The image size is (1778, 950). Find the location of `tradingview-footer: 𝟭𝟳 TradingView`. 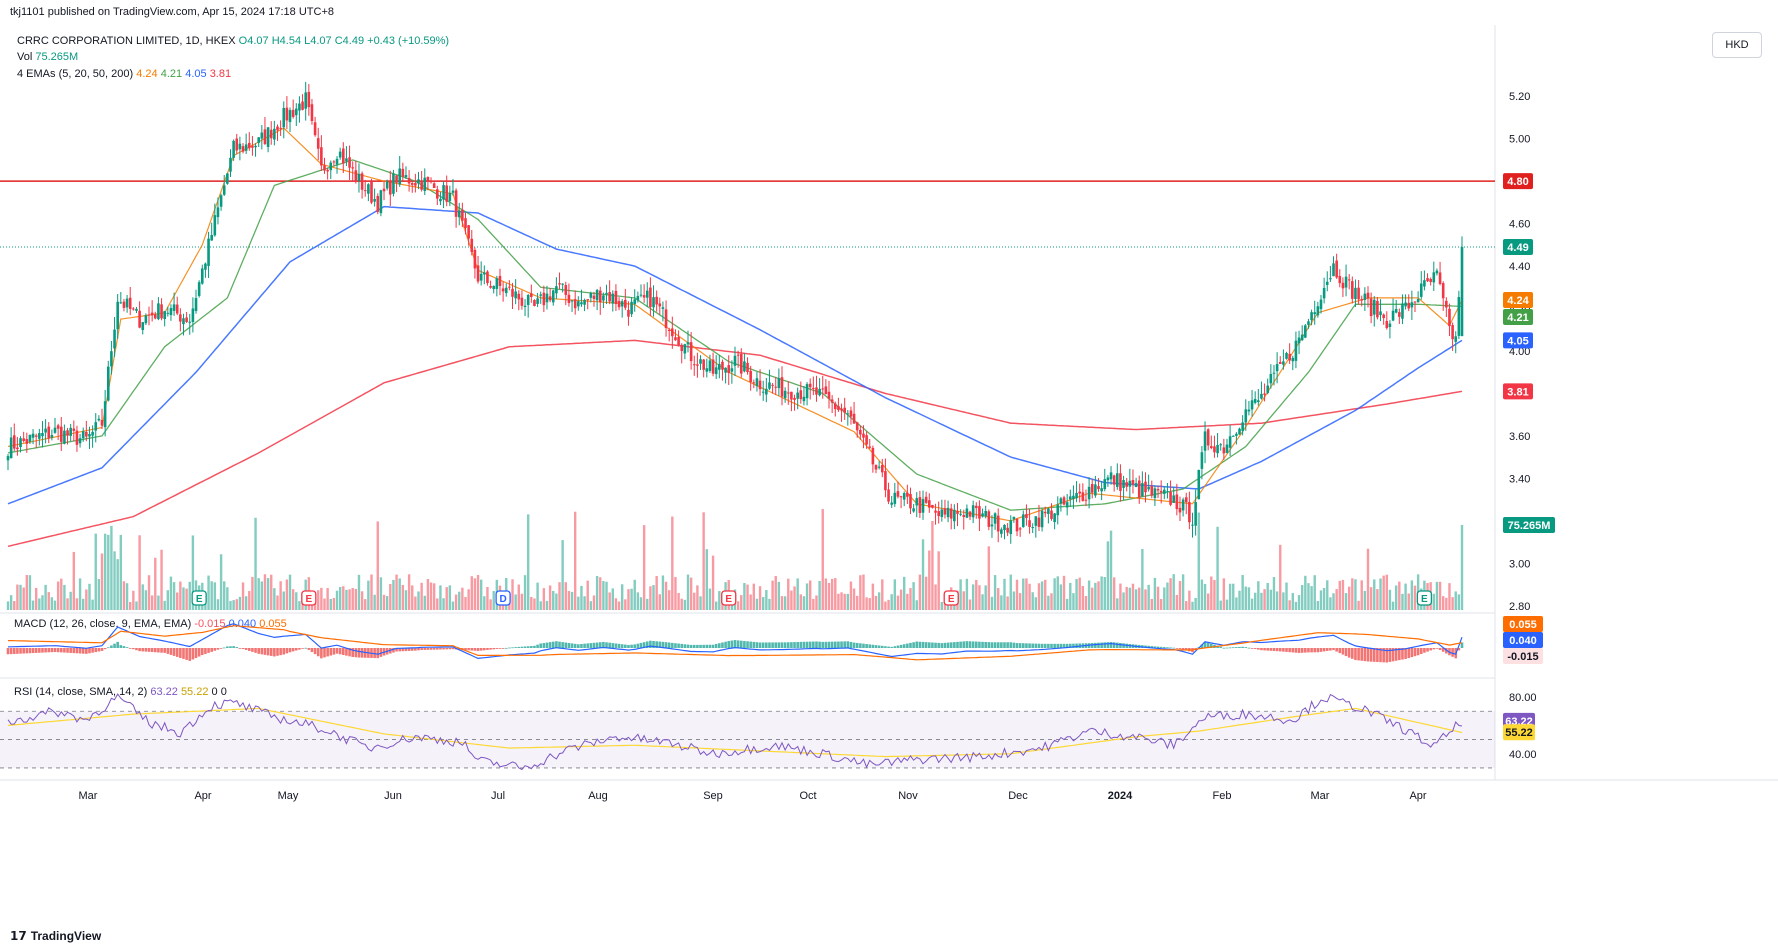

tradingview-footer: 𝟭𝟳 TradingView is located at coordinates (55, 936).